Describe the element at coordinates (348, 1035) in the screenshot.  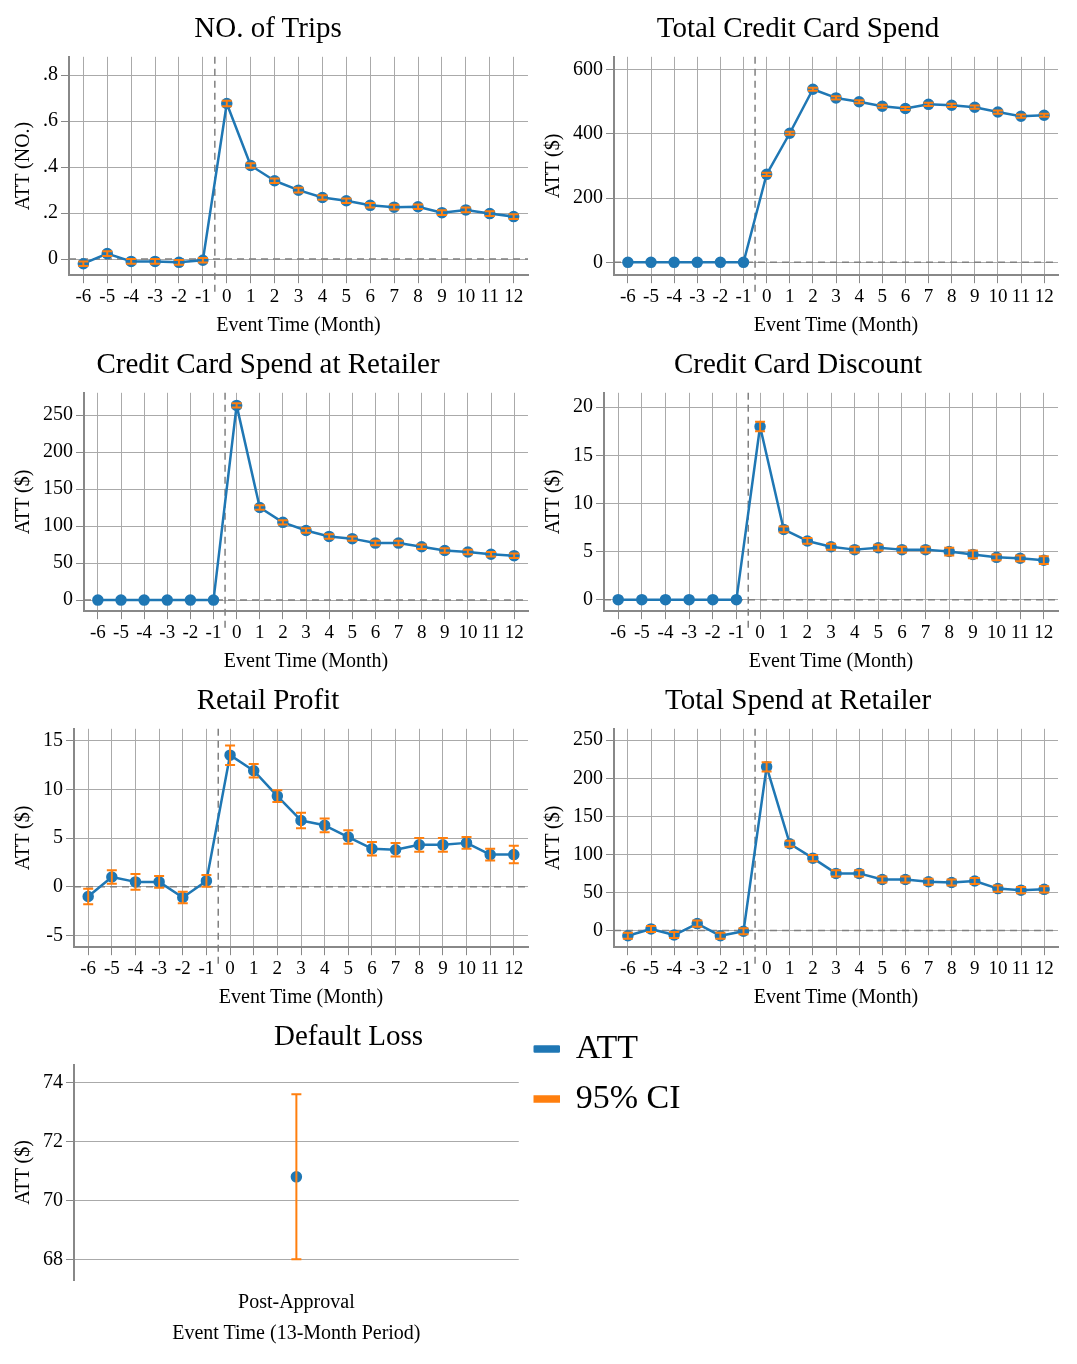
I see `chart-title: Default Loss` at that location.